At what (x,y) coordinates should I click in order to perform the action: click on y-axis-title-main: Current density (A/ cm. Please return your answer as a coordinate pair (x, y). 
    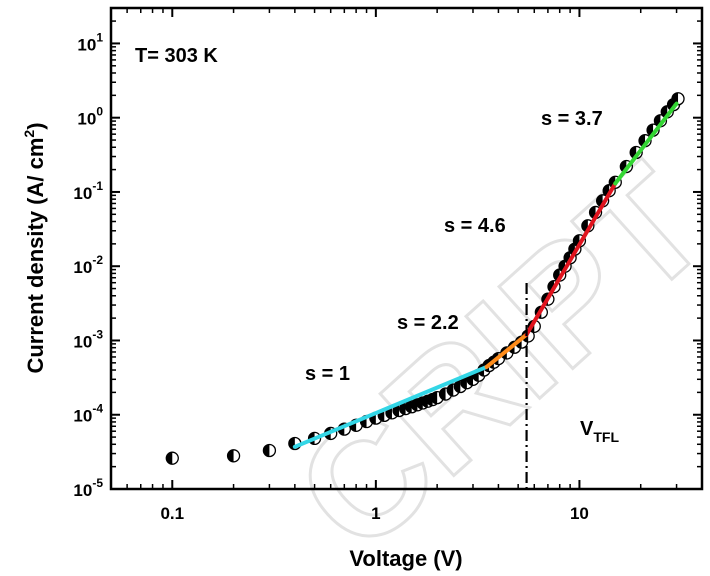
    Looking at the image, I should click on (35, 256).